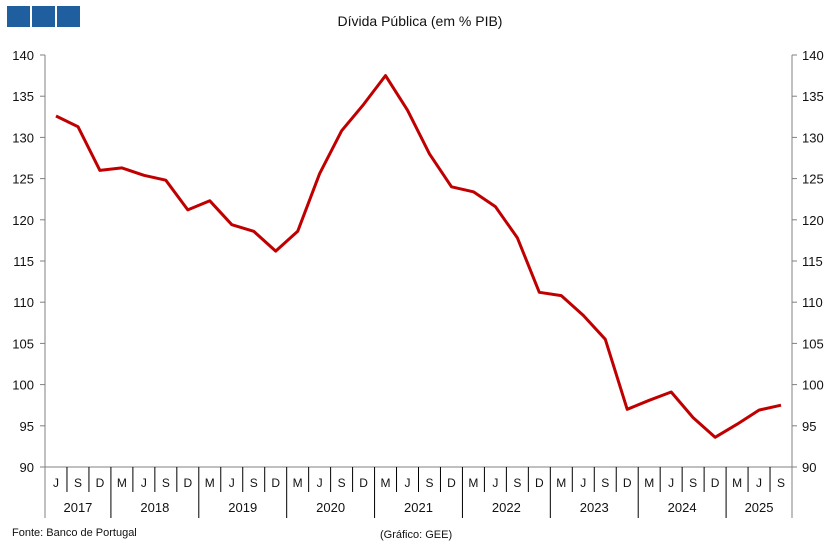 The height and width of the screenshot is (556, 839). I want to click on y-tick-label-left: 140, so click(23, 55).